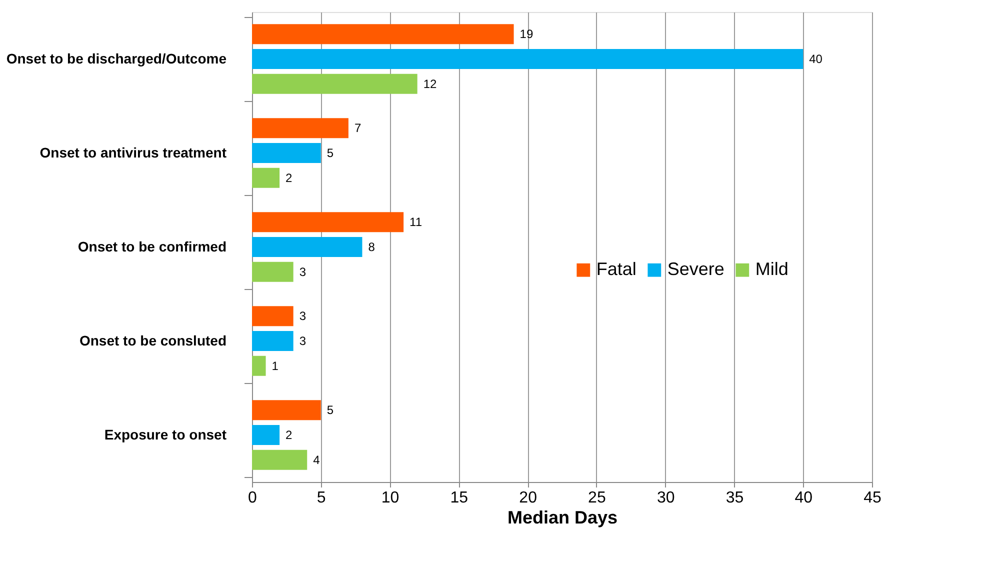  What do you see at coordinates (695, 269) in the screenshot?
I see `legend-label: Severe` at bounding box center [695, 269].